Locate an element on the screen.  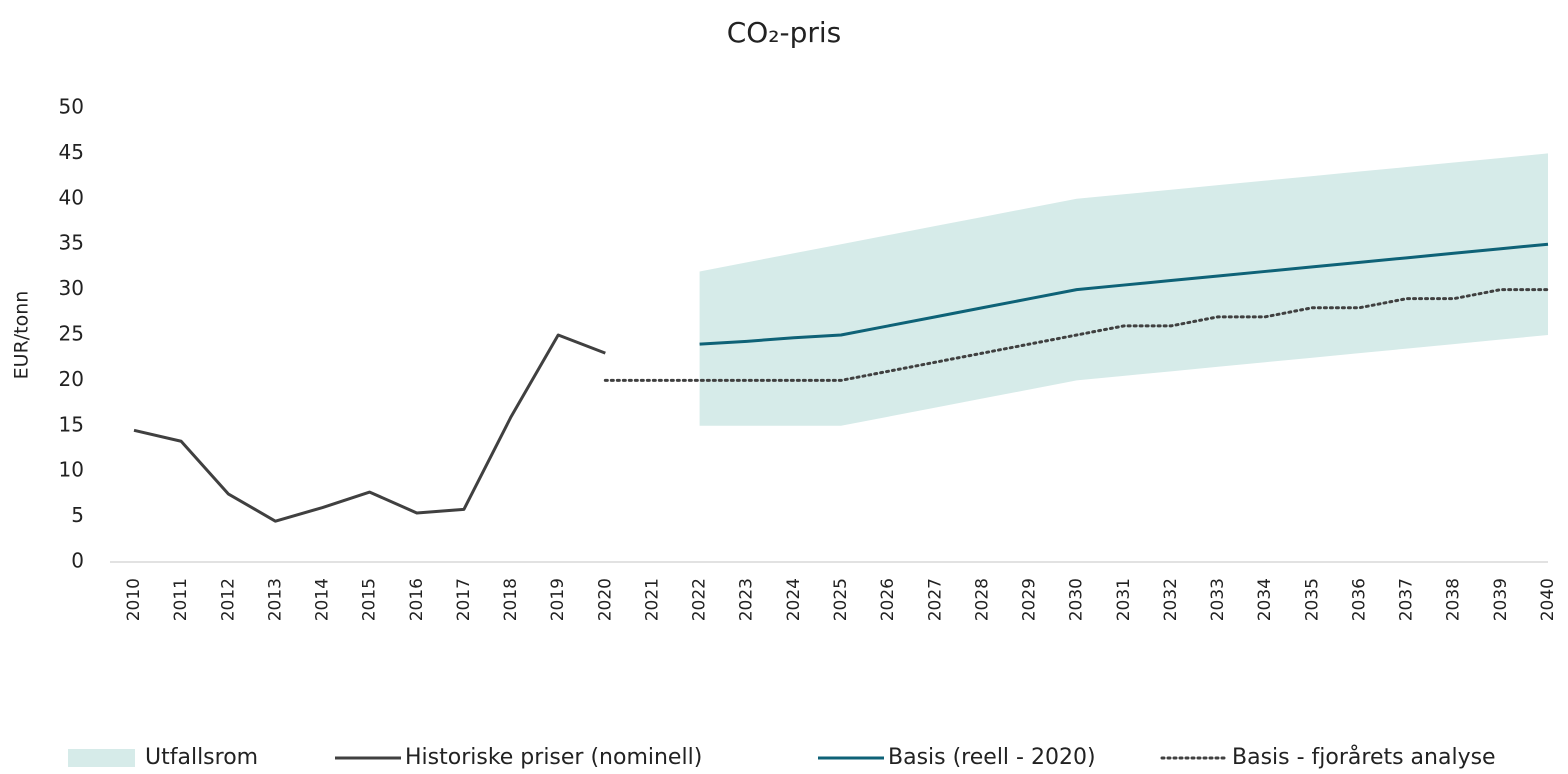
x-tick-label: 2040 is located at coordinates (1548, 599).